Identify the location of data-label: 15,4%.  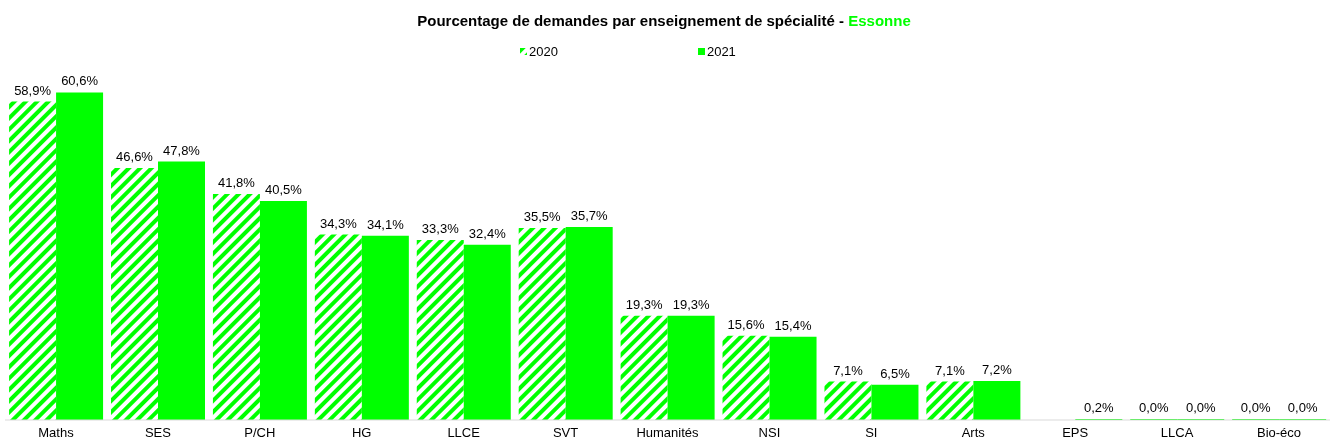
(793, 325).